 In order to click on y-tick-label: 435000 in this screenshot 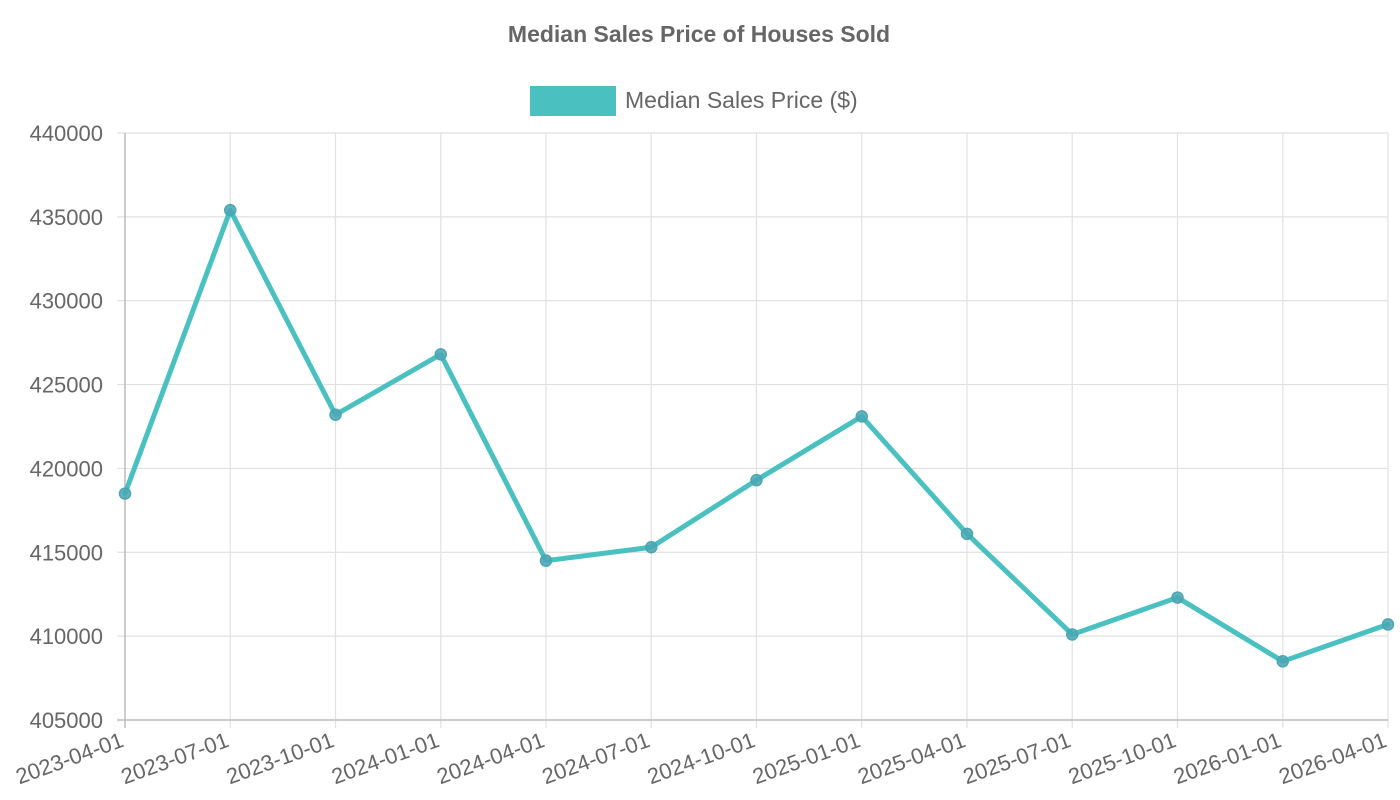, I will do `click(66, 217)`.